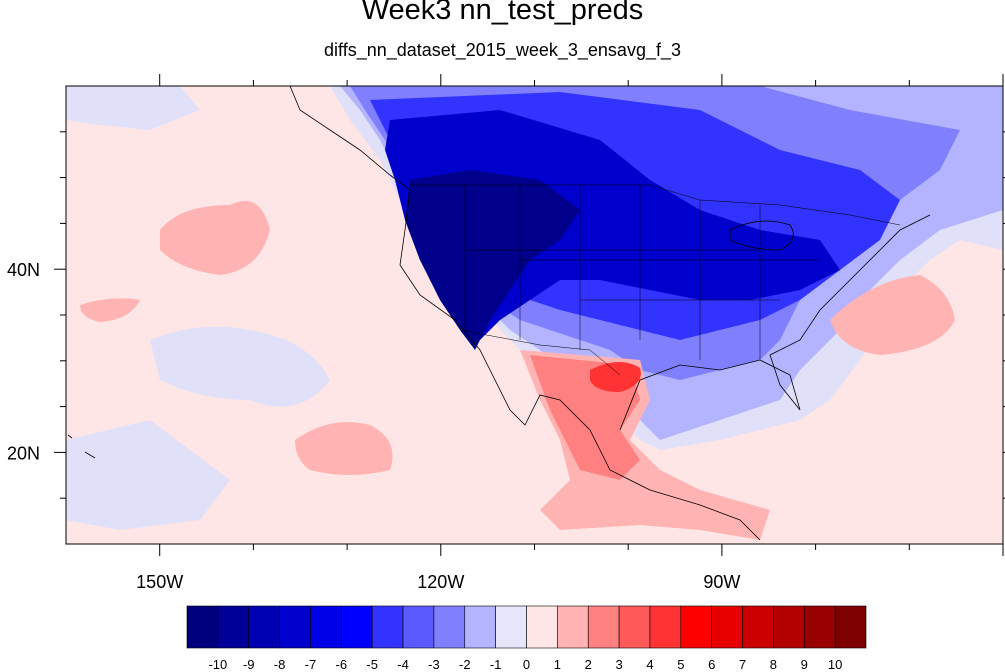  I want to click on great-lakes-outline, so click(761, 235).